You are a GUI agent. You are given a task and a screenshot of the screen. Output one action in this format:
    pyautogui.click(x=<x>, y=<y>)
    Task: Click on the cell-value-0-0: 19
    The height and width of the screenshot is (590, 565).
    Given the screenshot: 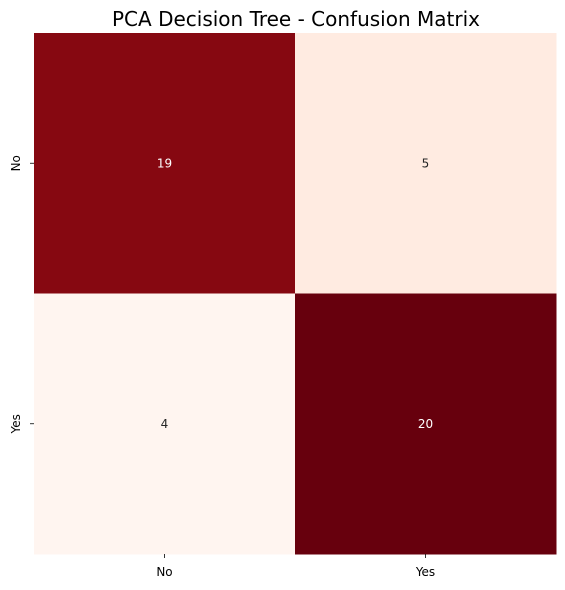 What is the action you would take?
    pyautogui.click(x=164, y=163)
    